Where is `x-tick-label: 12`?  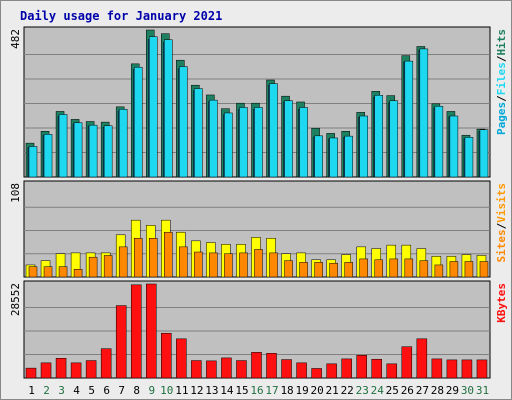 x-tick-label: 12 is located at coordinates (196, 390).